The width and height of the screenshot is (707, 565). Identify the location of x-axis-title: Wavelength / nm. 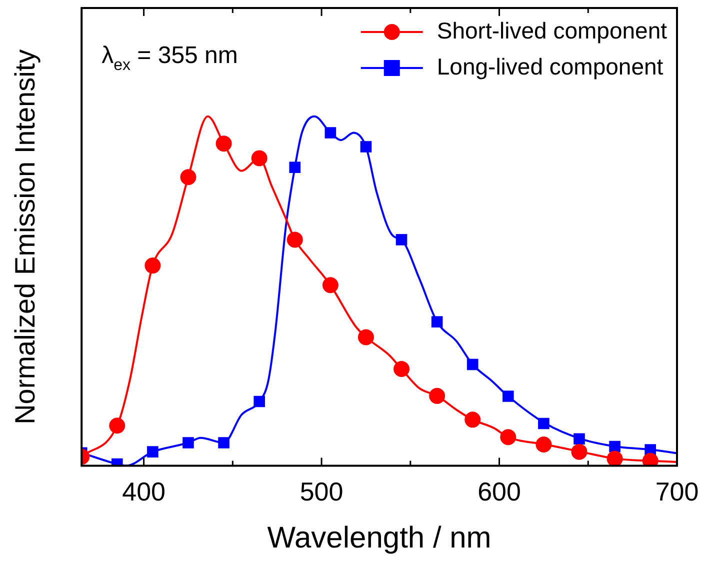
(379, 537).